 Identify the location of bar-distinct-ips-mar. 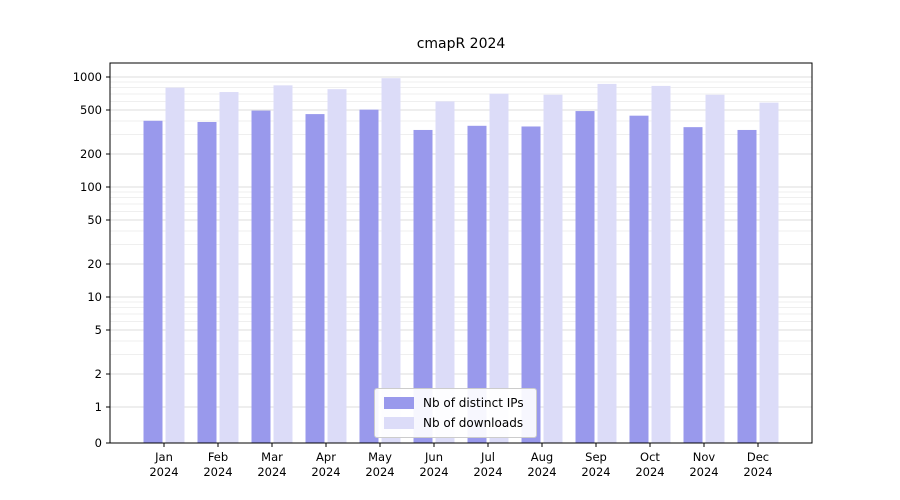
(261, 276).